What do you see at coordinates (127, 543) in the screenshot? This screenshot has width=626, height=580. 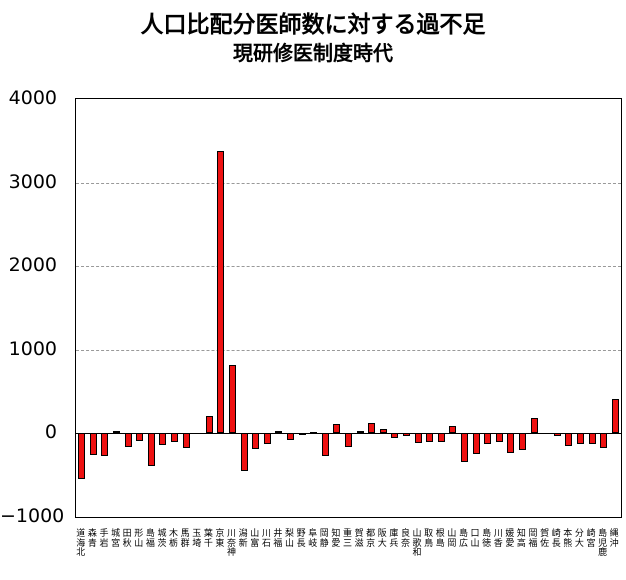 I see `x-tick-char: 秋` at bounding box center [127, 543].